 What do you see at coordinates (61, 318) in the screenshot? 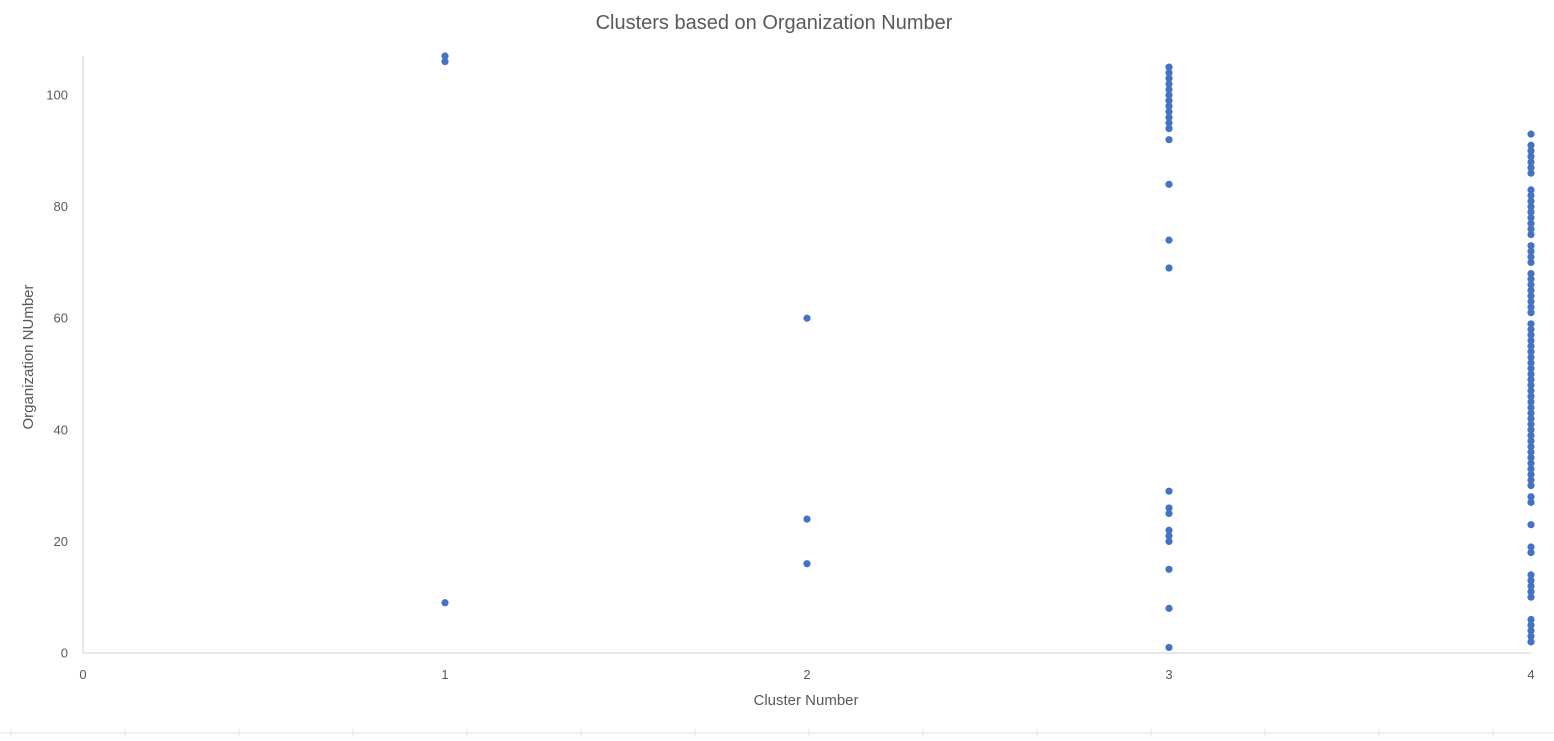
I see `y-tick-label: 60` at bounding box center [61, 318].